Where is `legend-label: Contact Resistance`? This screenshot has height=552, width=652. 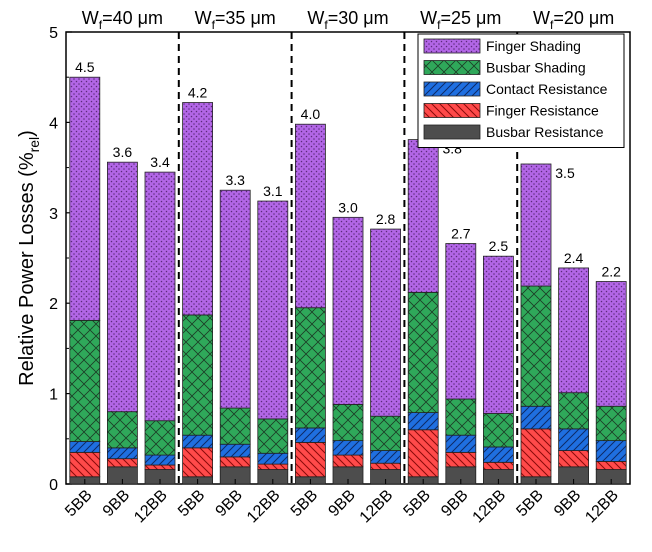
legend-label: Contact Resistance is located at coordinates (547, 89).